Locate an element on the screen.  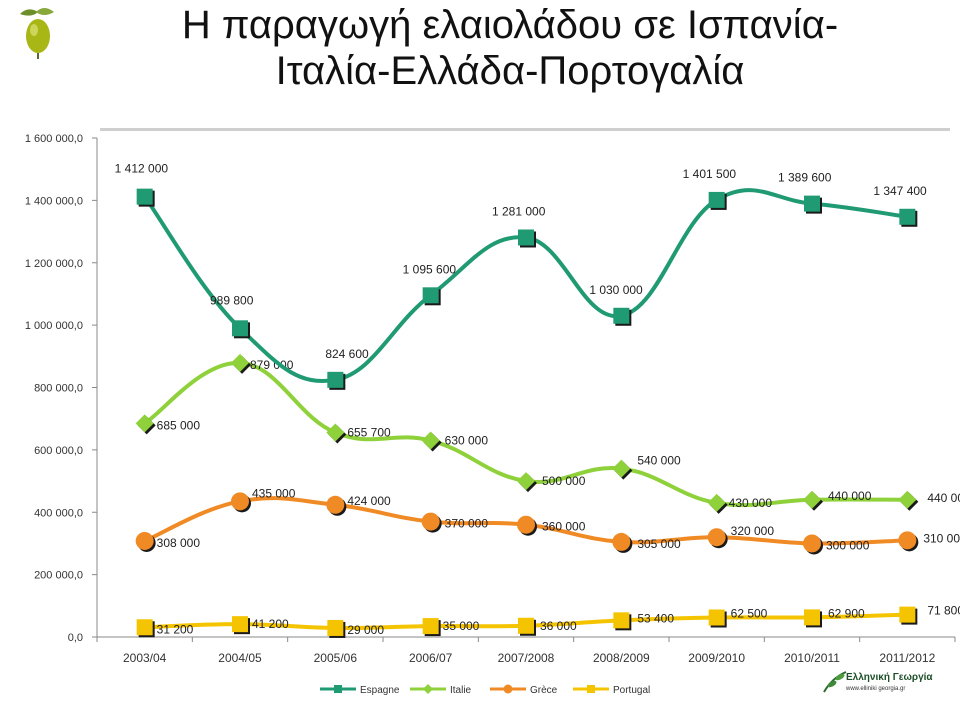
data-label: 305 000 is located at coordinates (659, 544).